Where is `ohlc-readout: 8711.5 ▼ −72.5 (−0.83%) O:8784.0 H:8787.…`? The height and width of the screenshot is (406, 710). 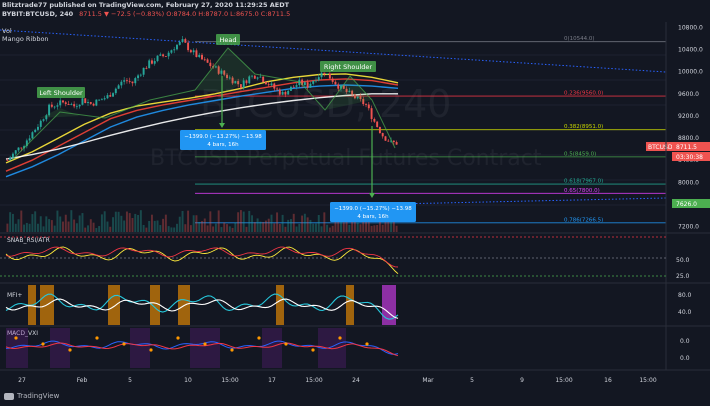
ohlc-readout: 8711.5 ▼ −72.5 (−0.83%) O:8784.0 H:8787.… is located at coordinates (185, 14).